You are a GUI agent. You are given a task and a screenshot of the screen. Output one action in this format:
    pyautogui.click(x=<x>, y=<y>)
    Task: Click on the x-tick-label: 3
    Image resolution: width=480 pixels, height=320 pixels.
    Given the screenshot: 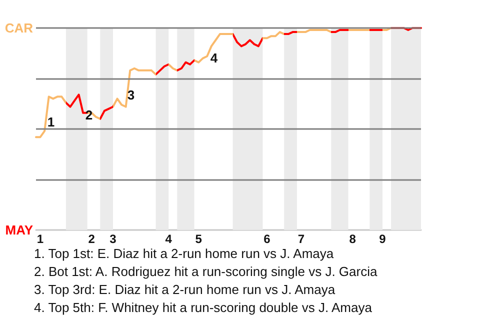 What is the action you would take?
    pyautogui.click(x=113, y=239)
    